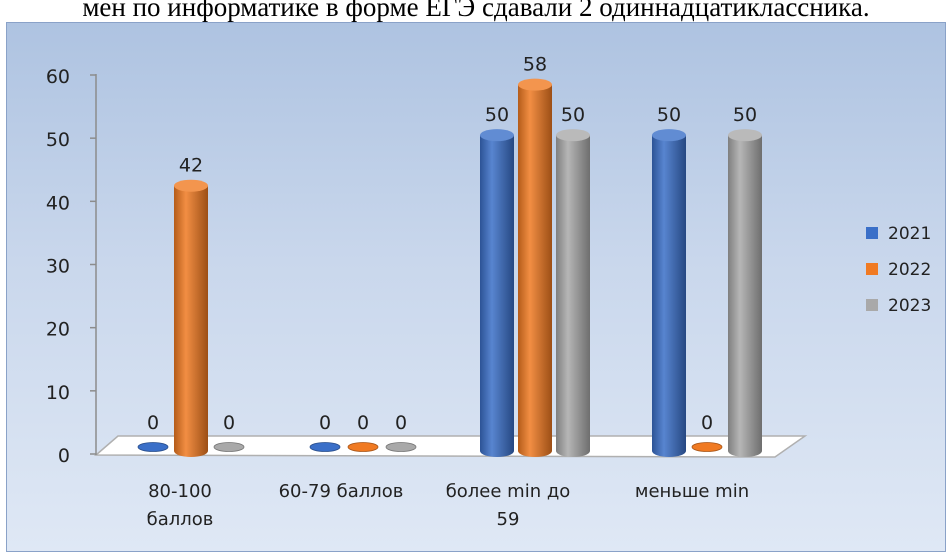 This screenshot has width=952, height=552. Describe the element at coordinates (341, 491) in the screenshot. I see `category-label: 60-79 баллов` at that location.